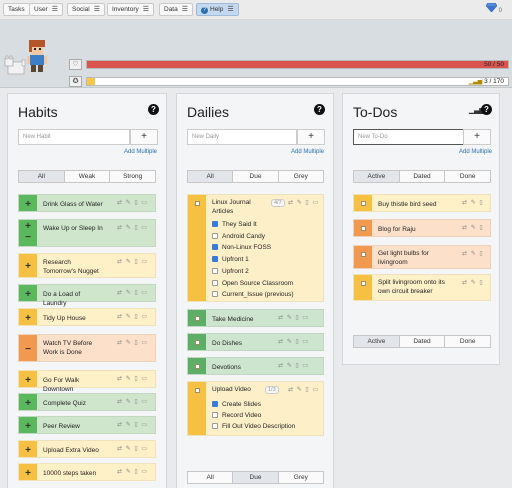 The height and width of the screenshot is (488, 512). What do you see at coordinates (87, 449) in the screenshot?
I see `habit-item: + Upload Extra Video ⇄ ✎ ▯ ▭` at bounding box center [87, 449].